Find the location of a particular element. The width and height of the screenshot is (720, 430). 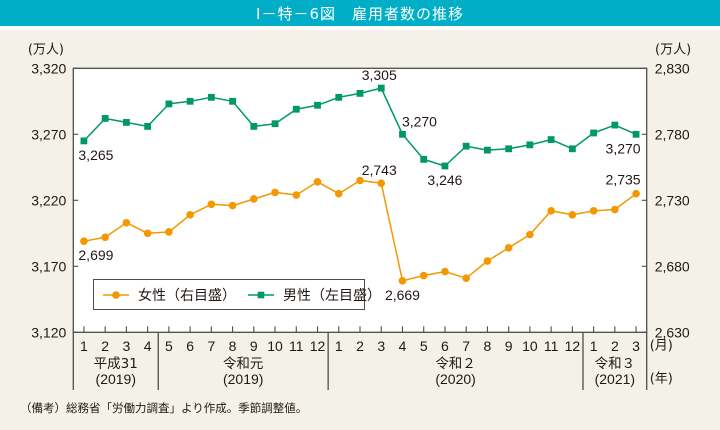

female-legend-swatch-icon is located at coordinates (116, 294).